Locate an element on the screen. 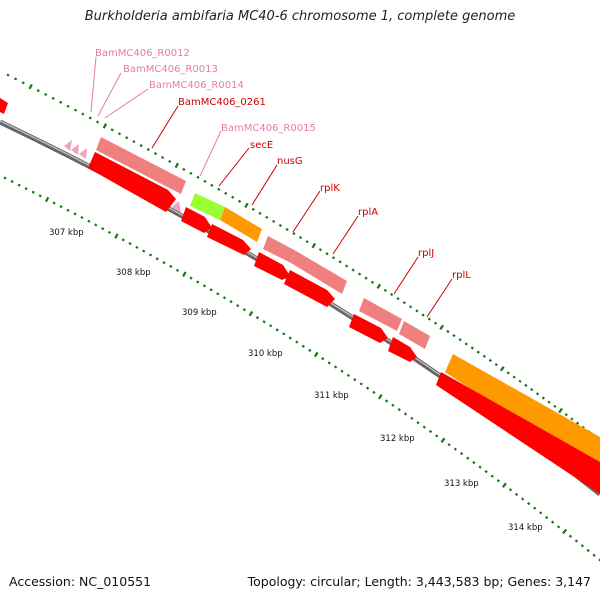 The height and width of the screenshot is (600, 600). trna-r0013-arrow is located at coordinates (75, 149).